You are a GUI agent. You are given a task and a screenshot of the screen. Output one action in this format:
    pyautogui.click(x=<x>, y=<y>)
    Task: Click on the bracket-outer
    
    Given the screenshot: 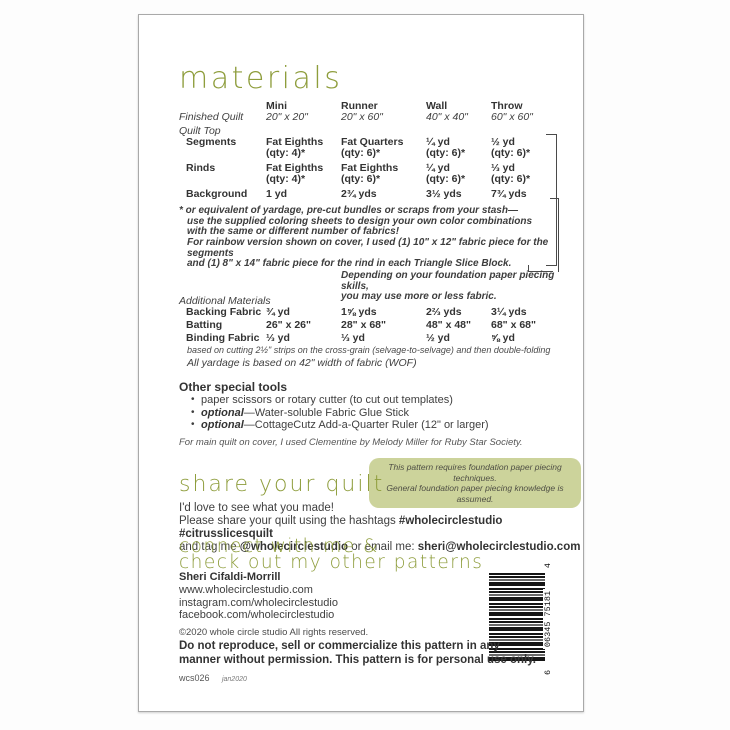 What is the action you would take?
    pyautogui.click(x=551, y=200)
    